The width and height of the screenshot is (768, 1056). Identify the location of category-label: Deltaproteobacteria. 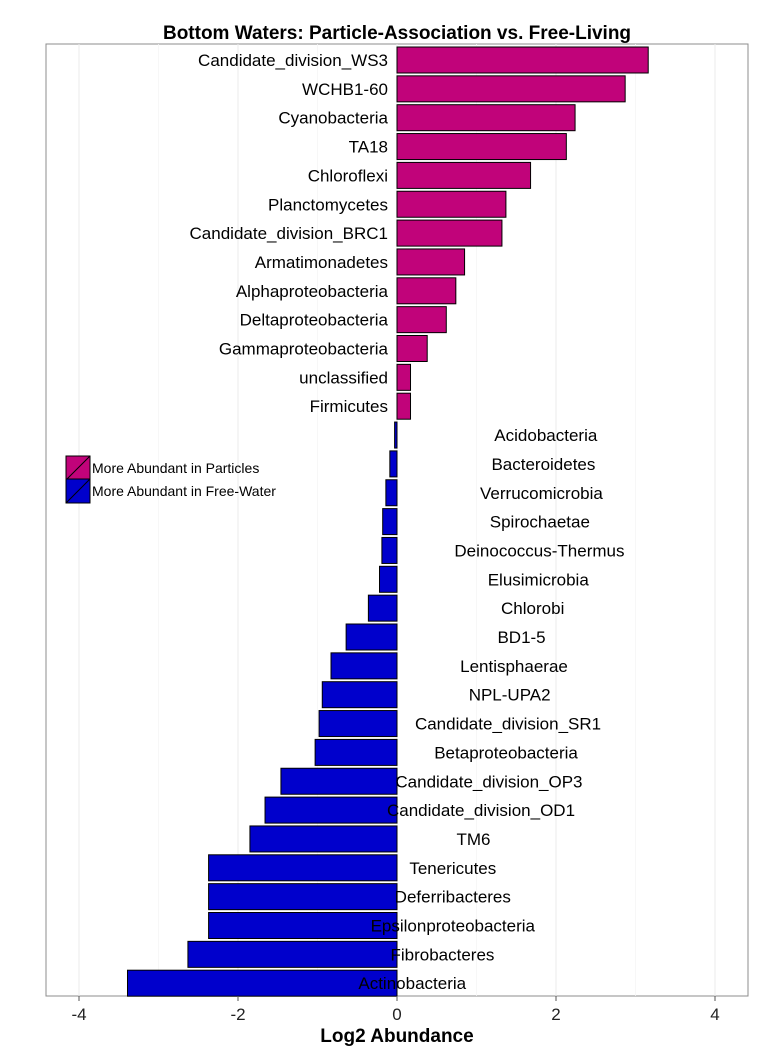
(314, 320).